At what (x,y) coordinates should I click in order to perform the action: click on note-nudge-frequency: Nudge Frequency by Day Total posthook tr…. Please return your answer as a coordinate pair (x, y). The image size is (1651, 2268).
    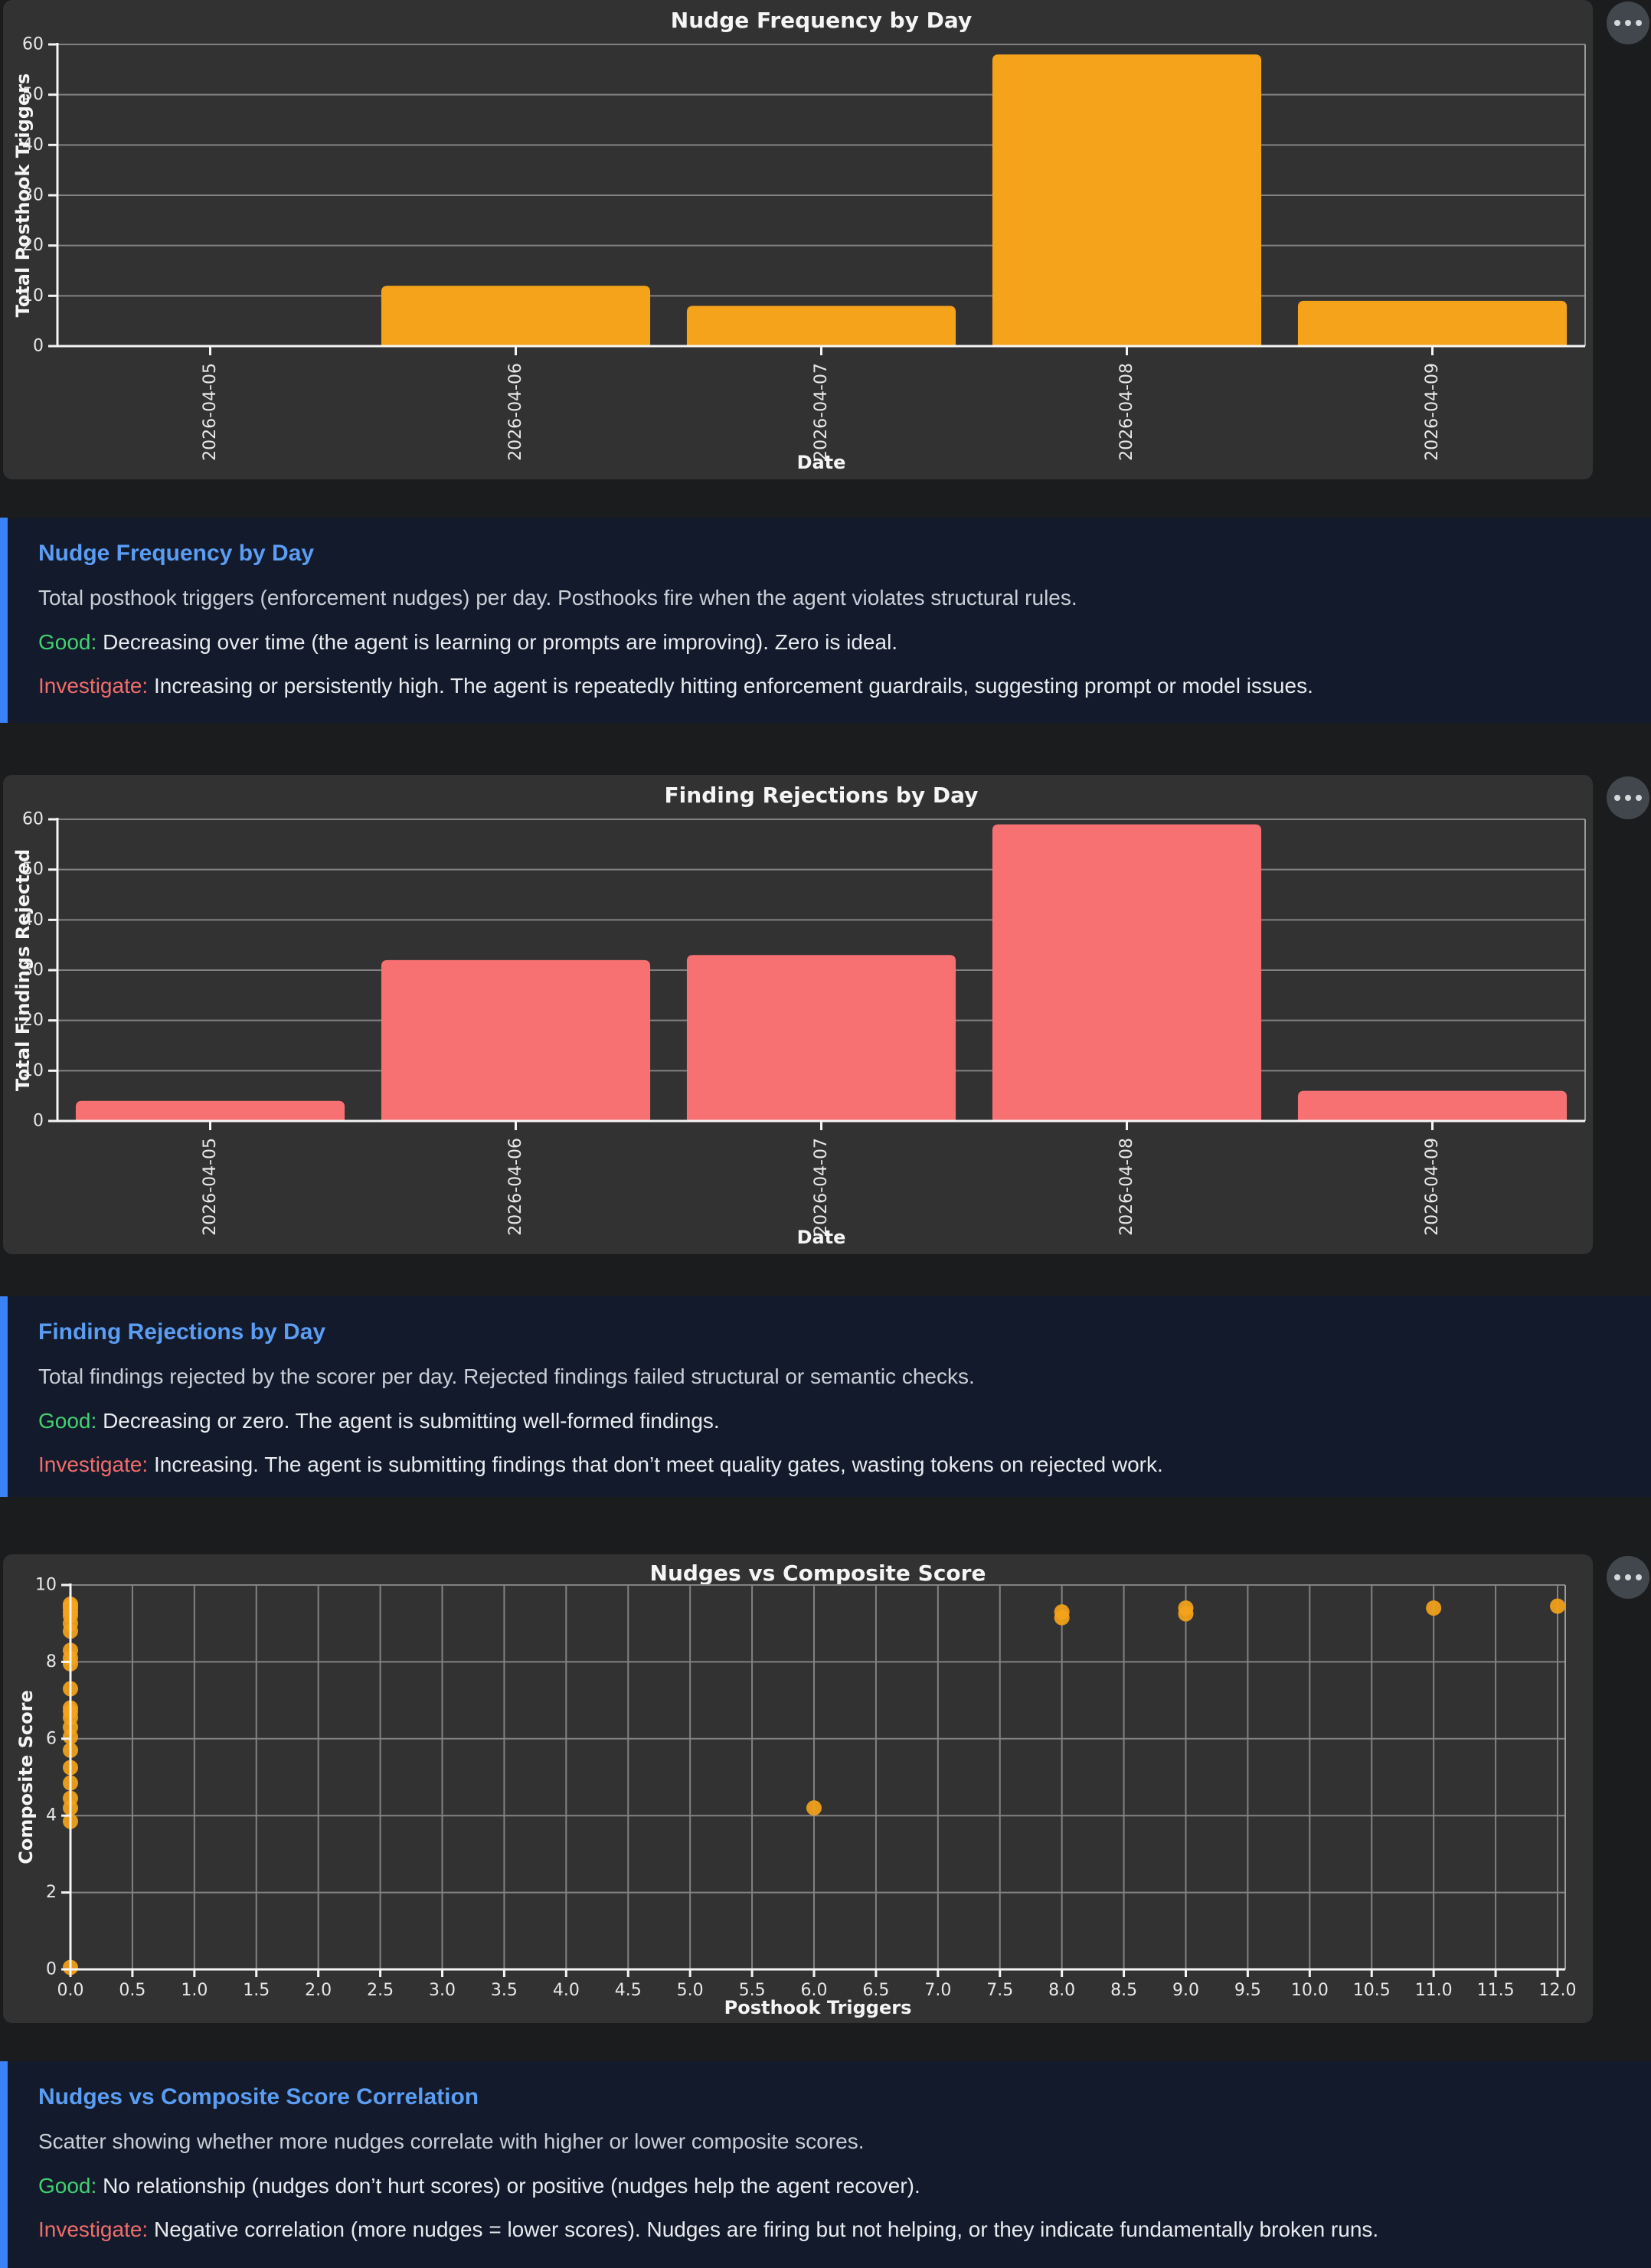
    Looking at the image, I should click on (825, 620).